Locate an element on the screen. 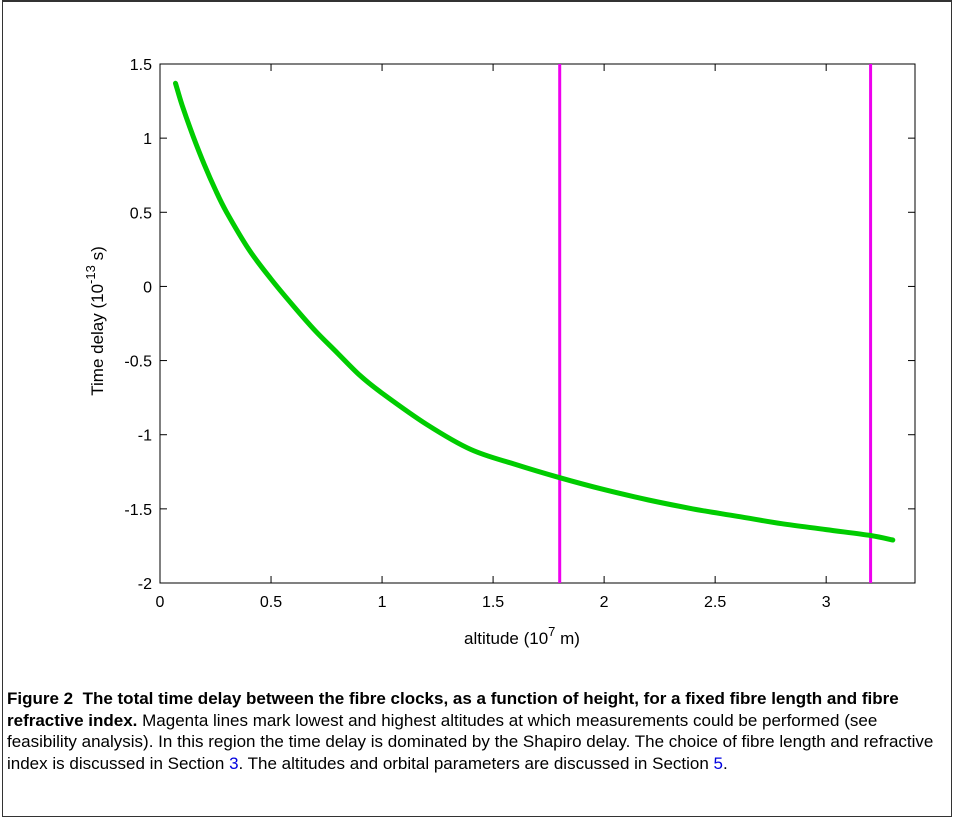  x-tick-labels: 0 0.5 1 1.5 2 2.5 3 is located at coordinates (493, 602).